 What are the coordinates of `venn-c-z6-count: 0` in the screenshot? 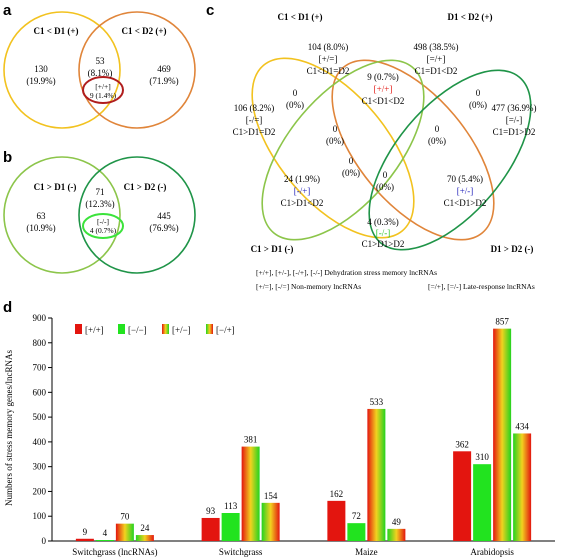 It's located at (385, 175).